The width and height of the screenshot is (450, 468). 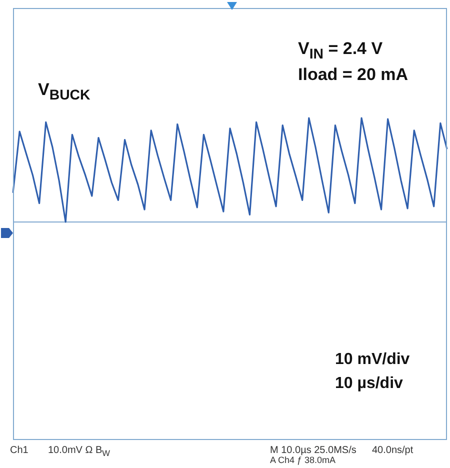 I want to click on text: 10 µs/div, so click(x=369, y=383).